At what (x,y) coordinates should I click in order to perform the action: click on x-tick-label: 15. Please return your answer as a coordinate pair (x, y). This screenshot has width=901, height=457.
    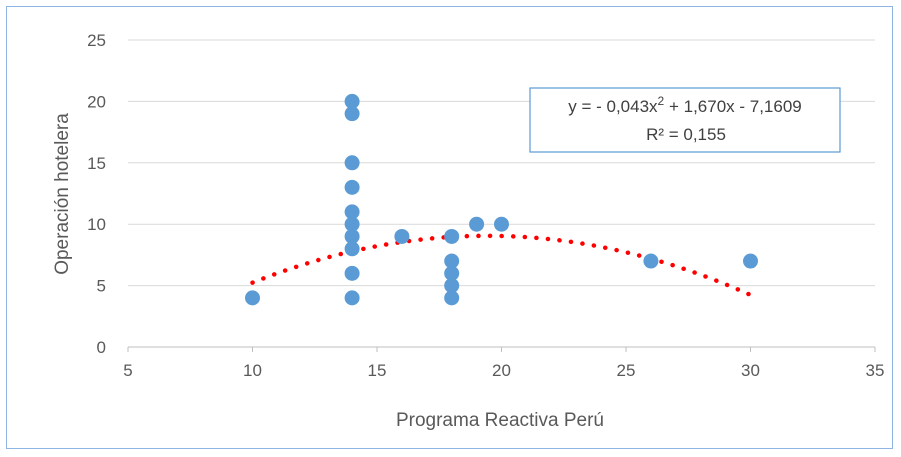
    Looking at the image, I should click on (377, 370).